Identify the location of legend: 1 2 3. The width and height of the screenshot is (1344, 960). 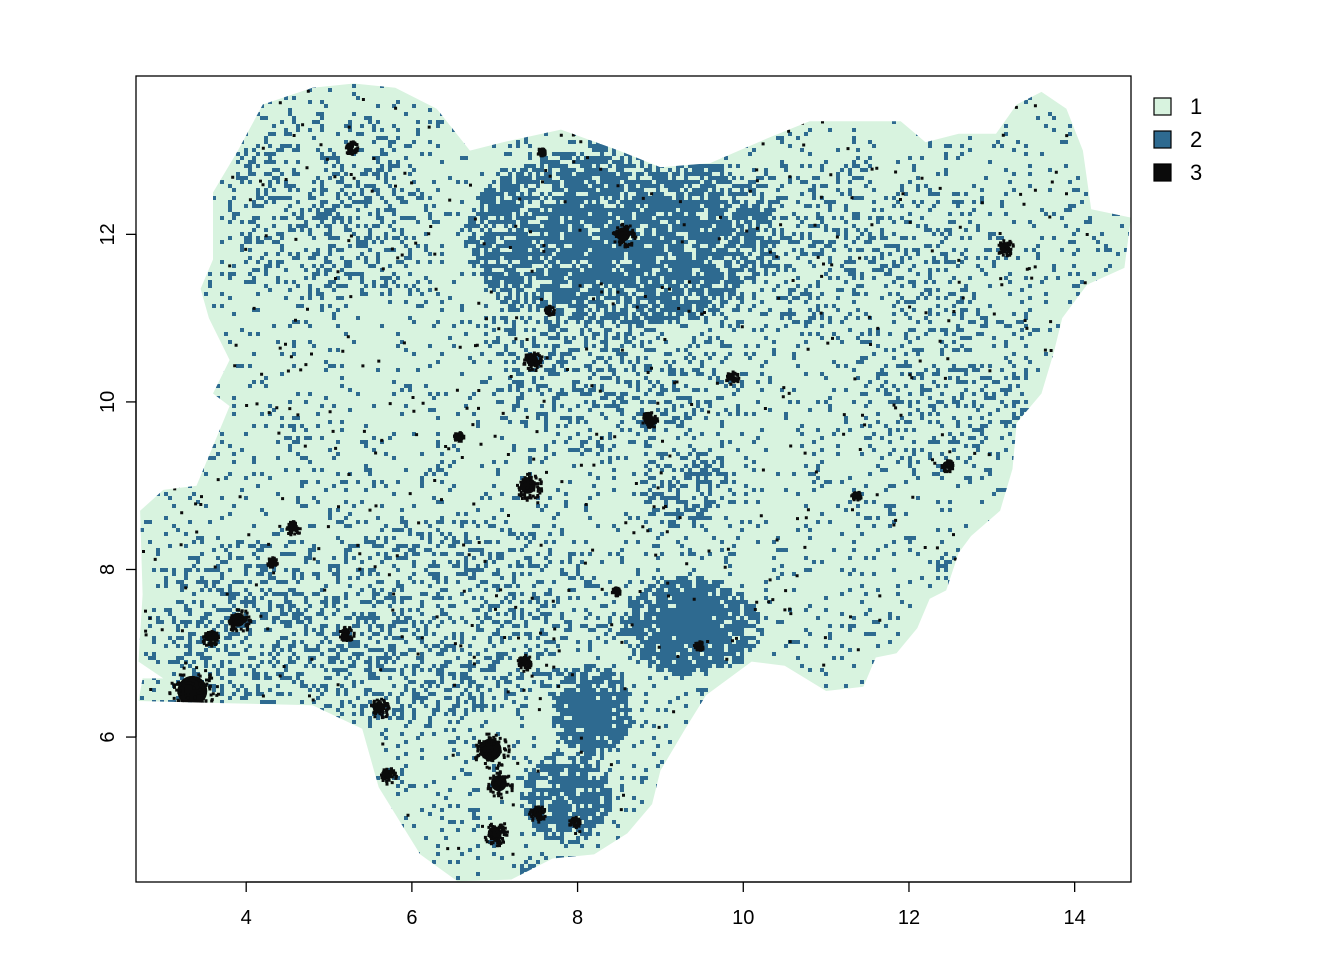
(1177, 139).